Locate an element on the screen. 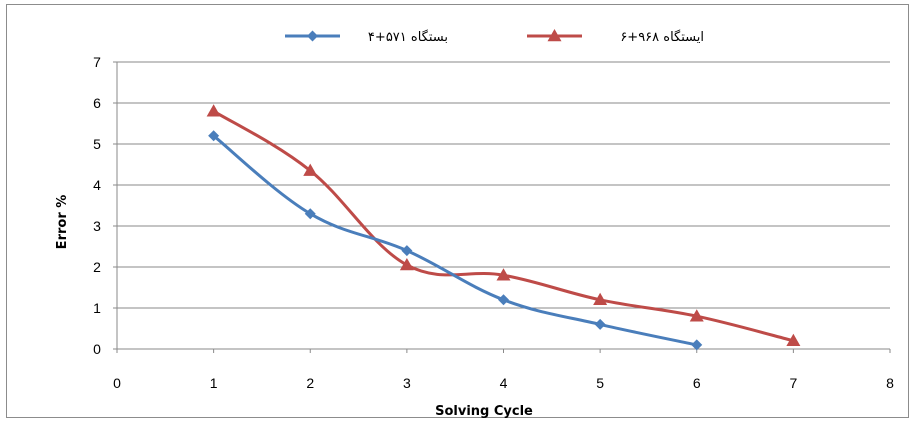  x-tick-label: 8 is located at coordinates (890, 383).